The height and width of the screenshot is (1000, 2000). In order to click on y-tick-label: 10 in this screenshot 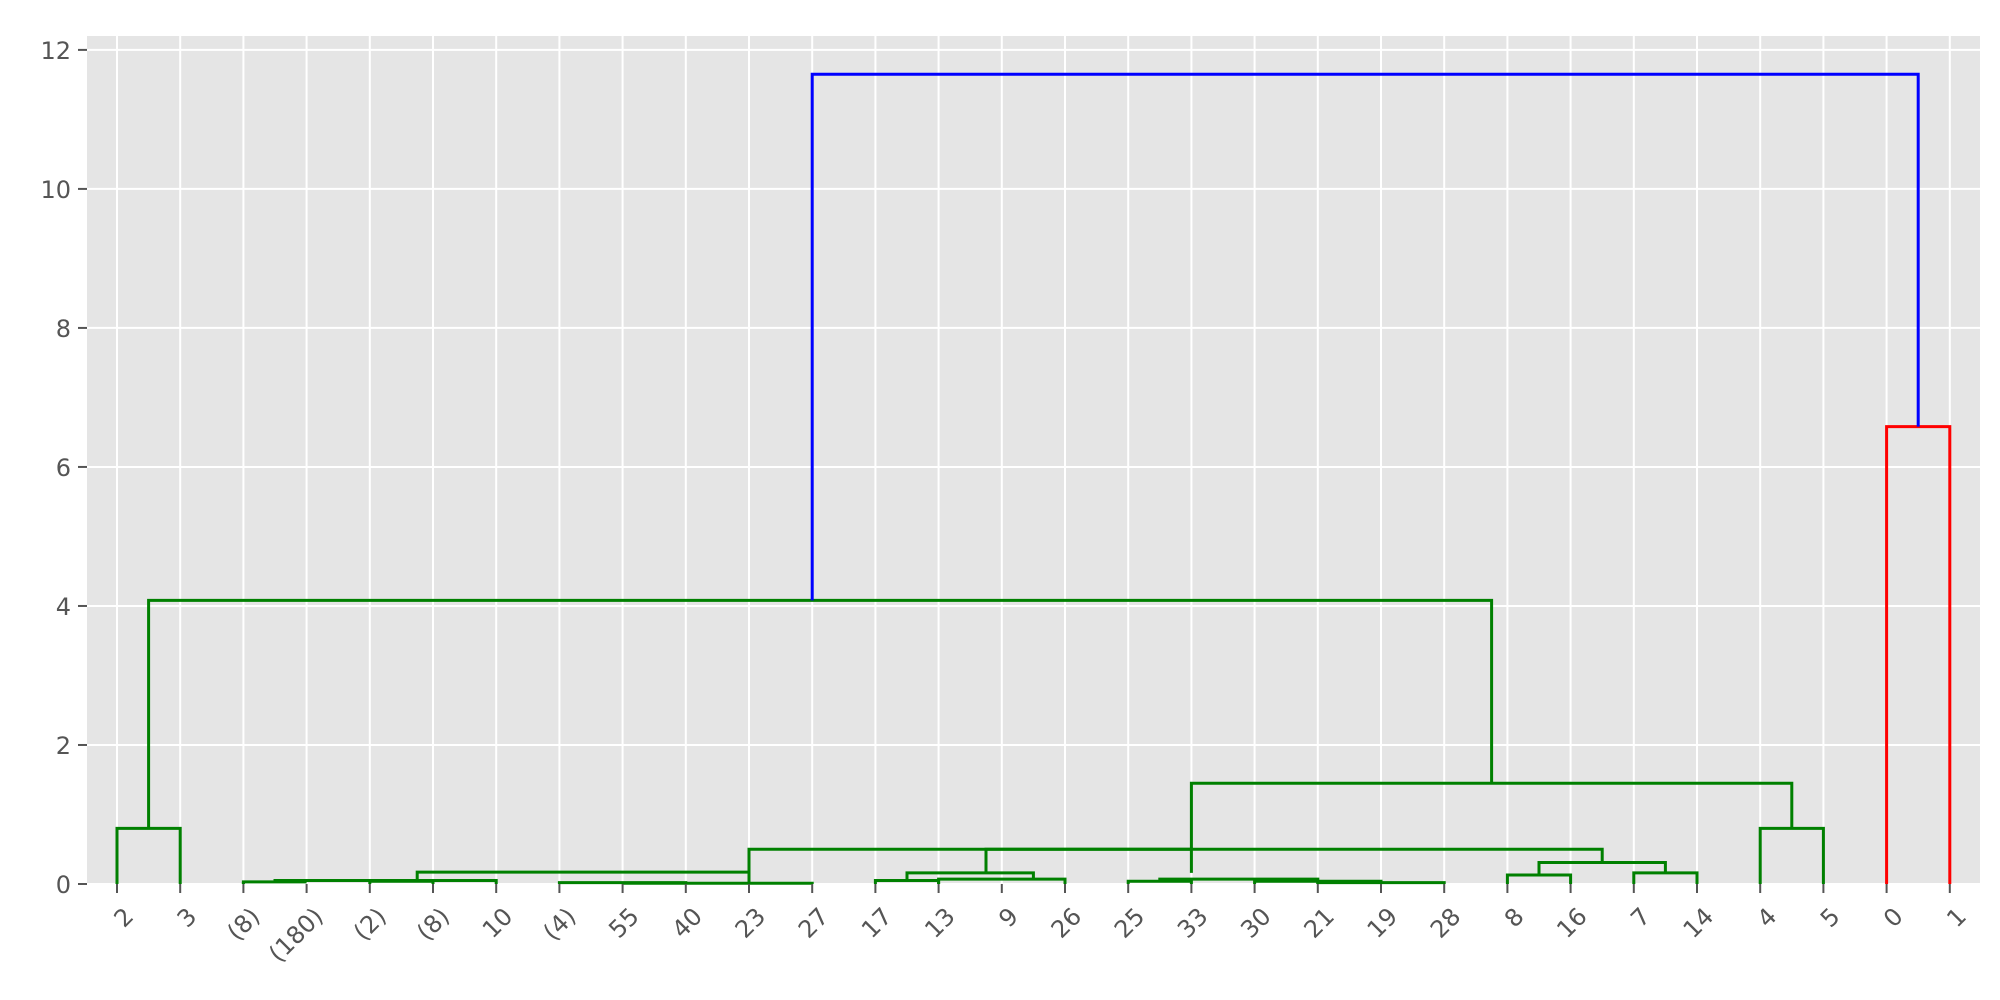, I will do `click(55, 190)`.